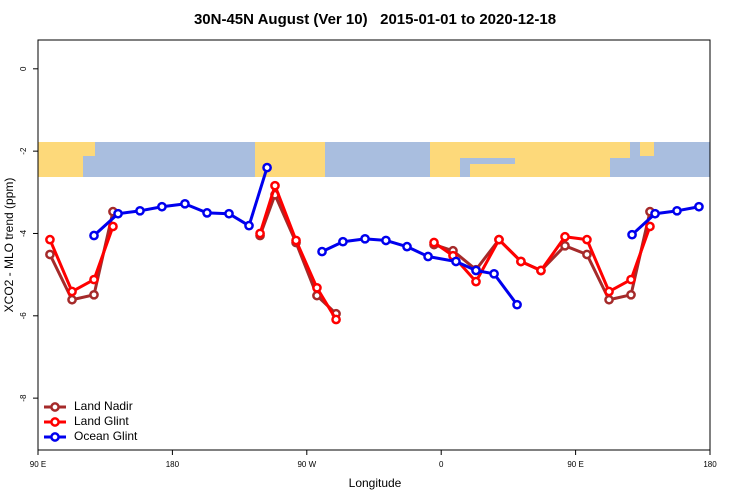 Image resolution: width=750 pixels, height=500 pixels. What do you see at coordinates (23, 233) in the screenshot?
I see `y-tick-label: -4` at bounding box center [23, 233].